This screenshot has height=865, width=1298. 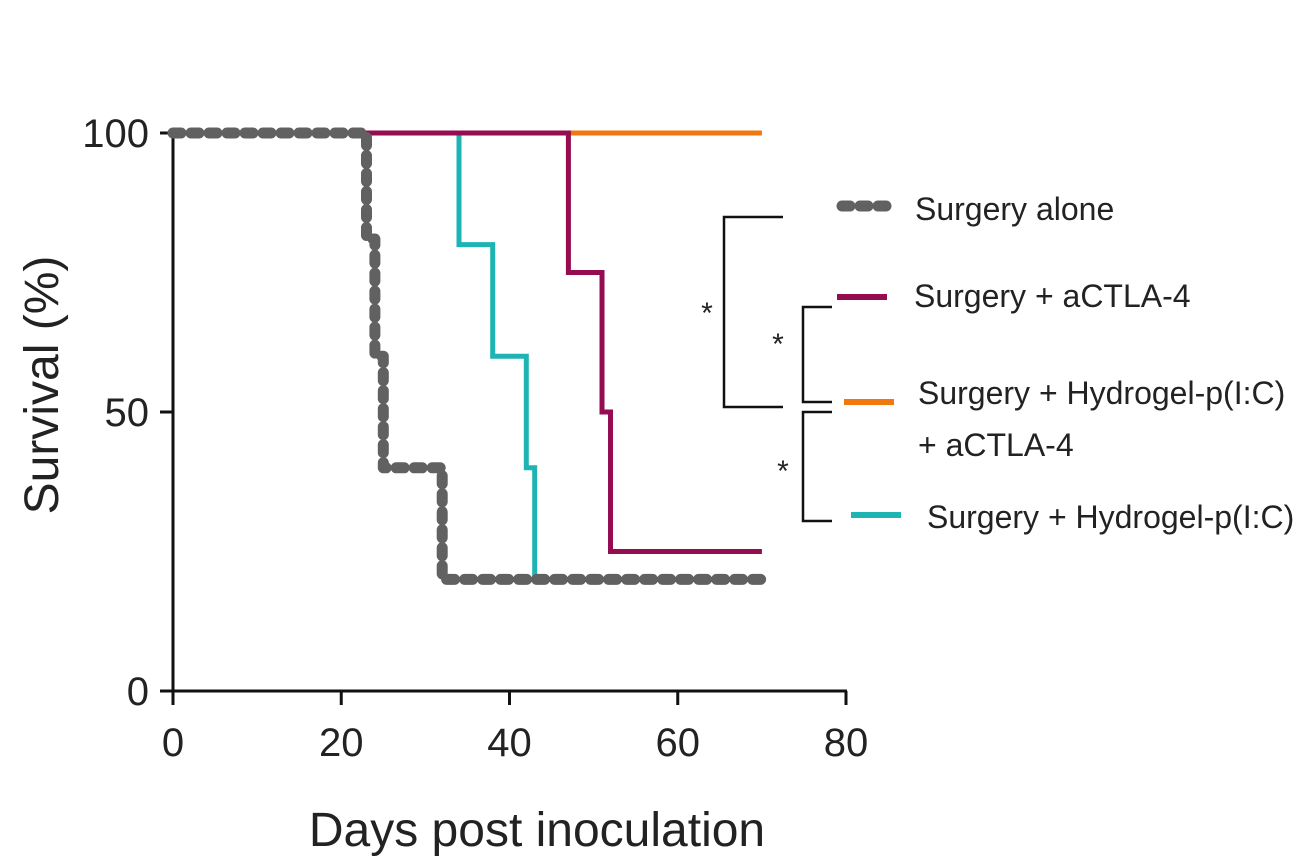 What do you see at coordinates (173, 743) in the screenshot?
I see `x-tick-label-0: 0` at bounding box center [173, 743].